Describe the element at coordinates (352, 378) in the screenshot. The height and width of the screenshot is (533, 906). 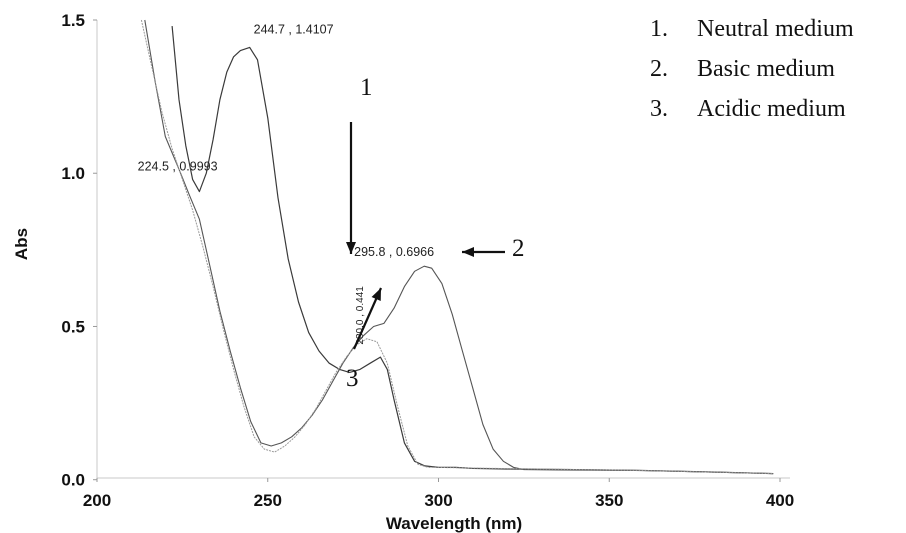
I see `annotation-3: 3` at that location.